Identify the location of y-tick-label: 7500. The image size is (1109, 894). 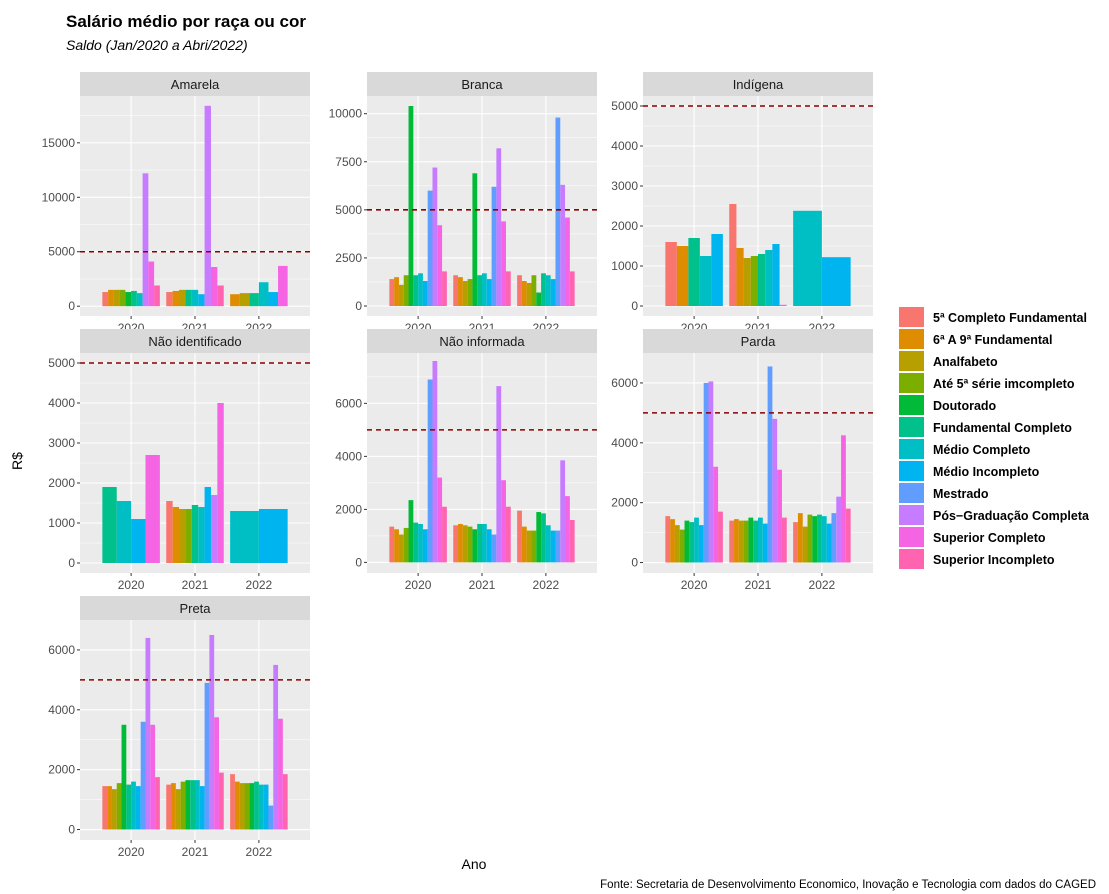
(348, 162).